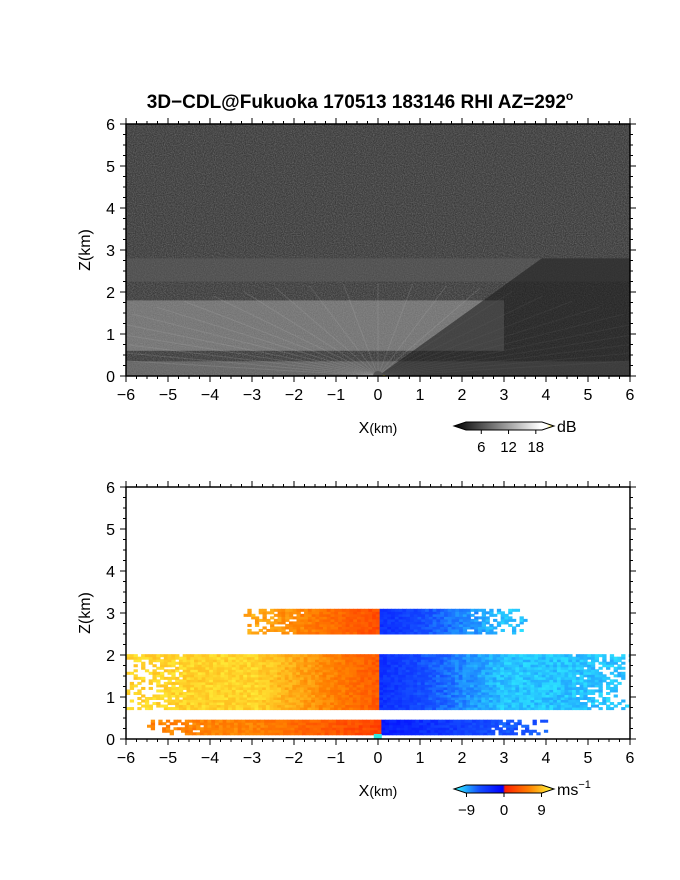 The height and width of the screenshot is (880, 680). Describe the element at coordinates (630, 758) in the screenshot. I see `x-tick-label: 6` at that location.